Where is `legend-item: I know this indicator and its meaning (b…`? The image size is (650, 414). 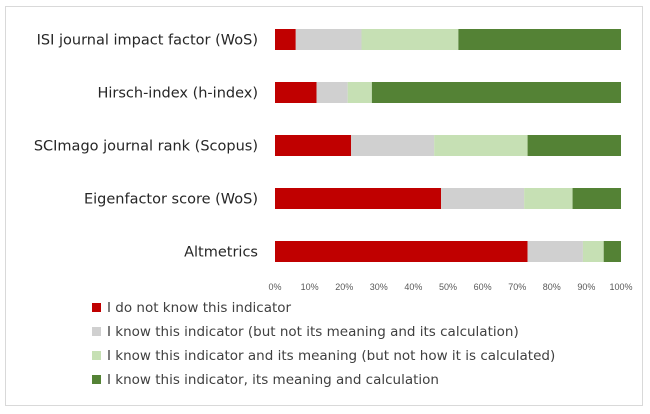 legend-item: I know this indicator and its meaning (b… is located at coordinates (323, 356).